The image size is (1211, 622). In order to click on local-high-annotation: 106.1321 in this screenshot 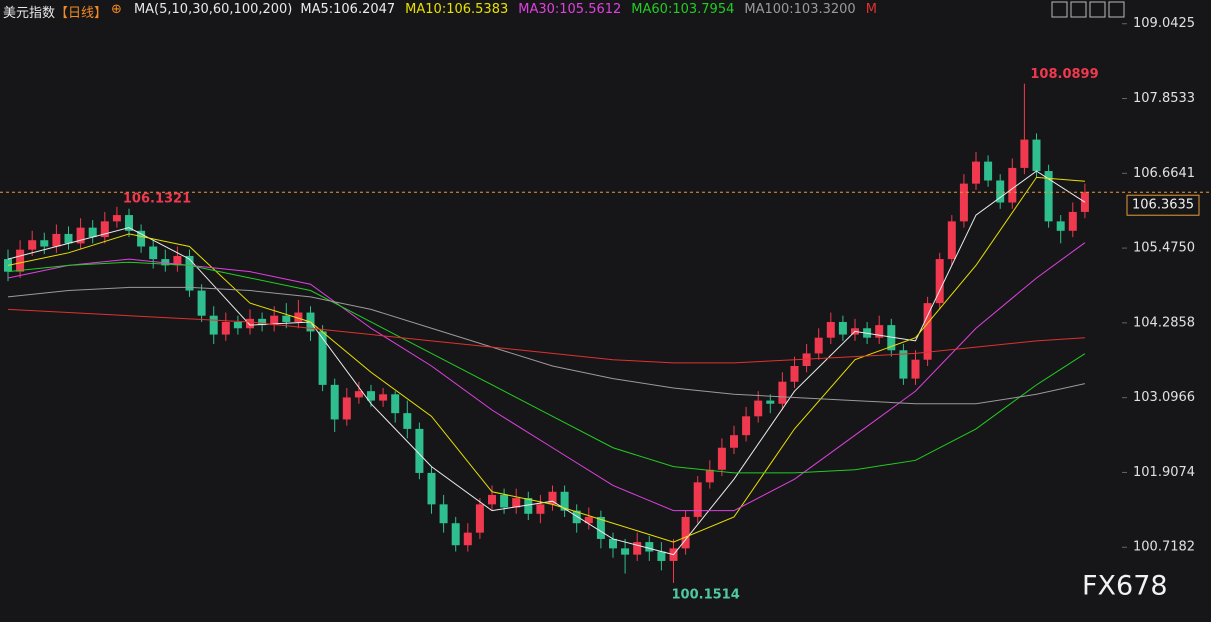, I will do `click(157, 198)`.